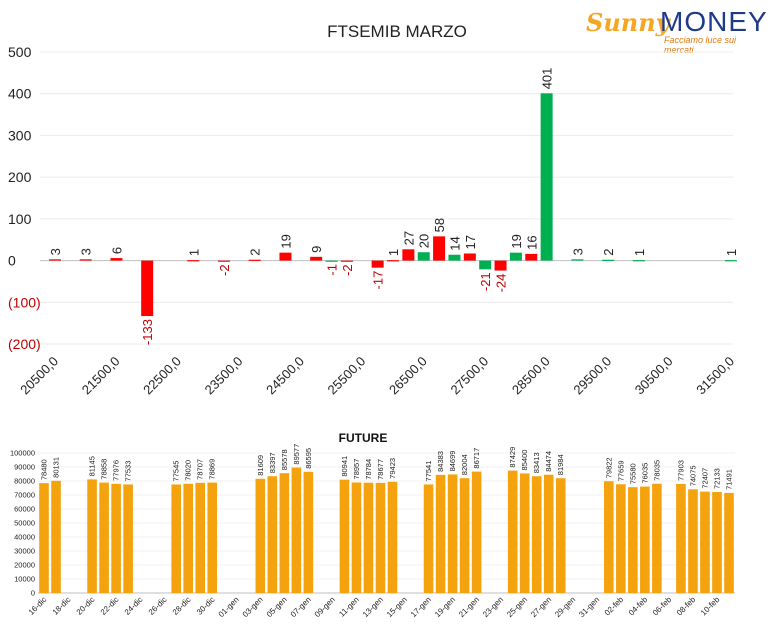 The height and width of the screenshot is (634, 773). I want to click on top-data-label: 1, so click(393, 252).